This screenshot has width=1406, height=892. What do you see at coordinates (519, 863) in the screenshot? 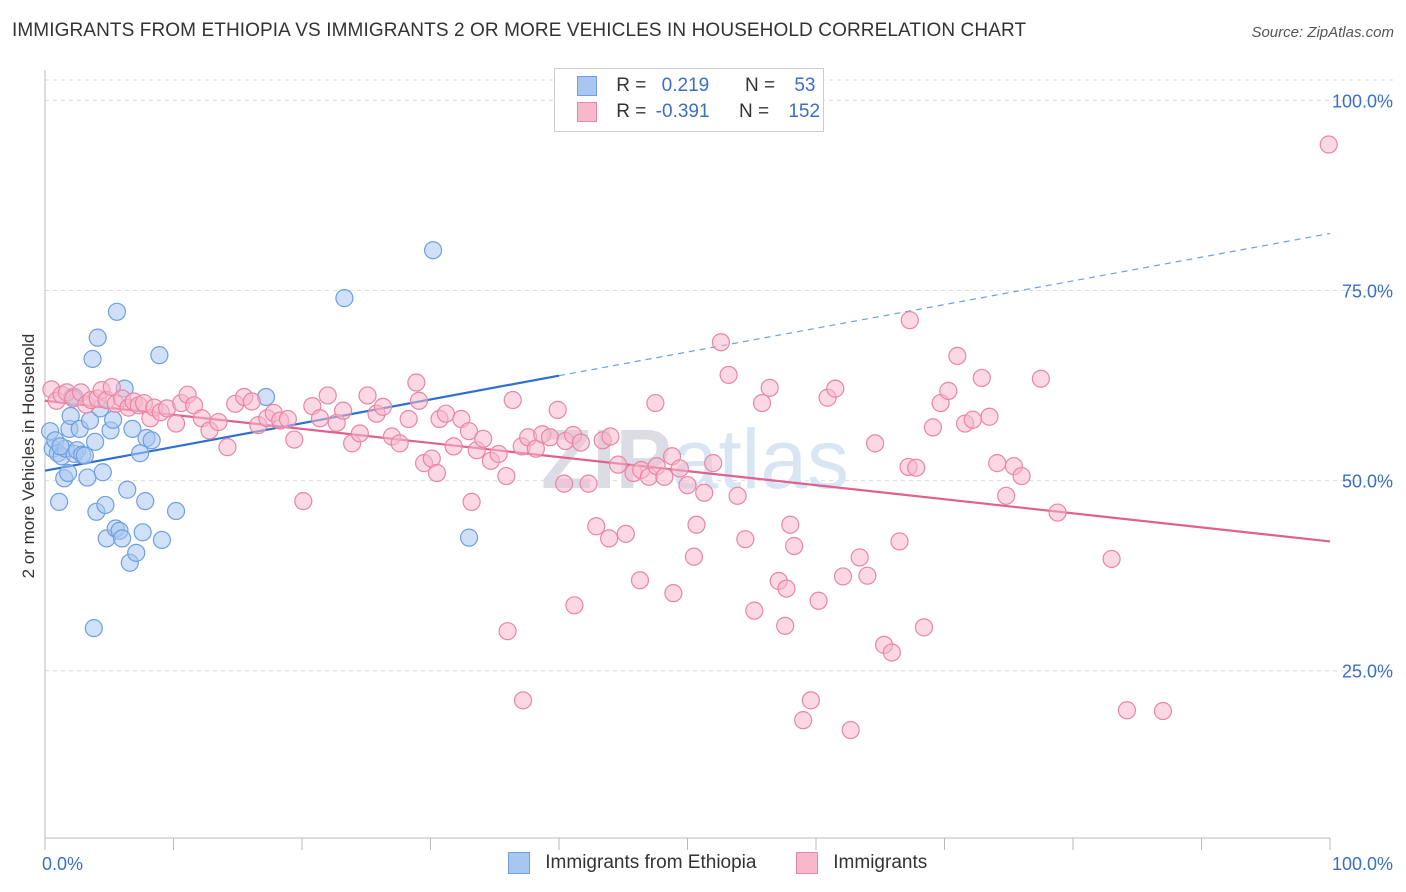
I see `bottom-legend-swatch-blue` at bounding box center [519, 863].